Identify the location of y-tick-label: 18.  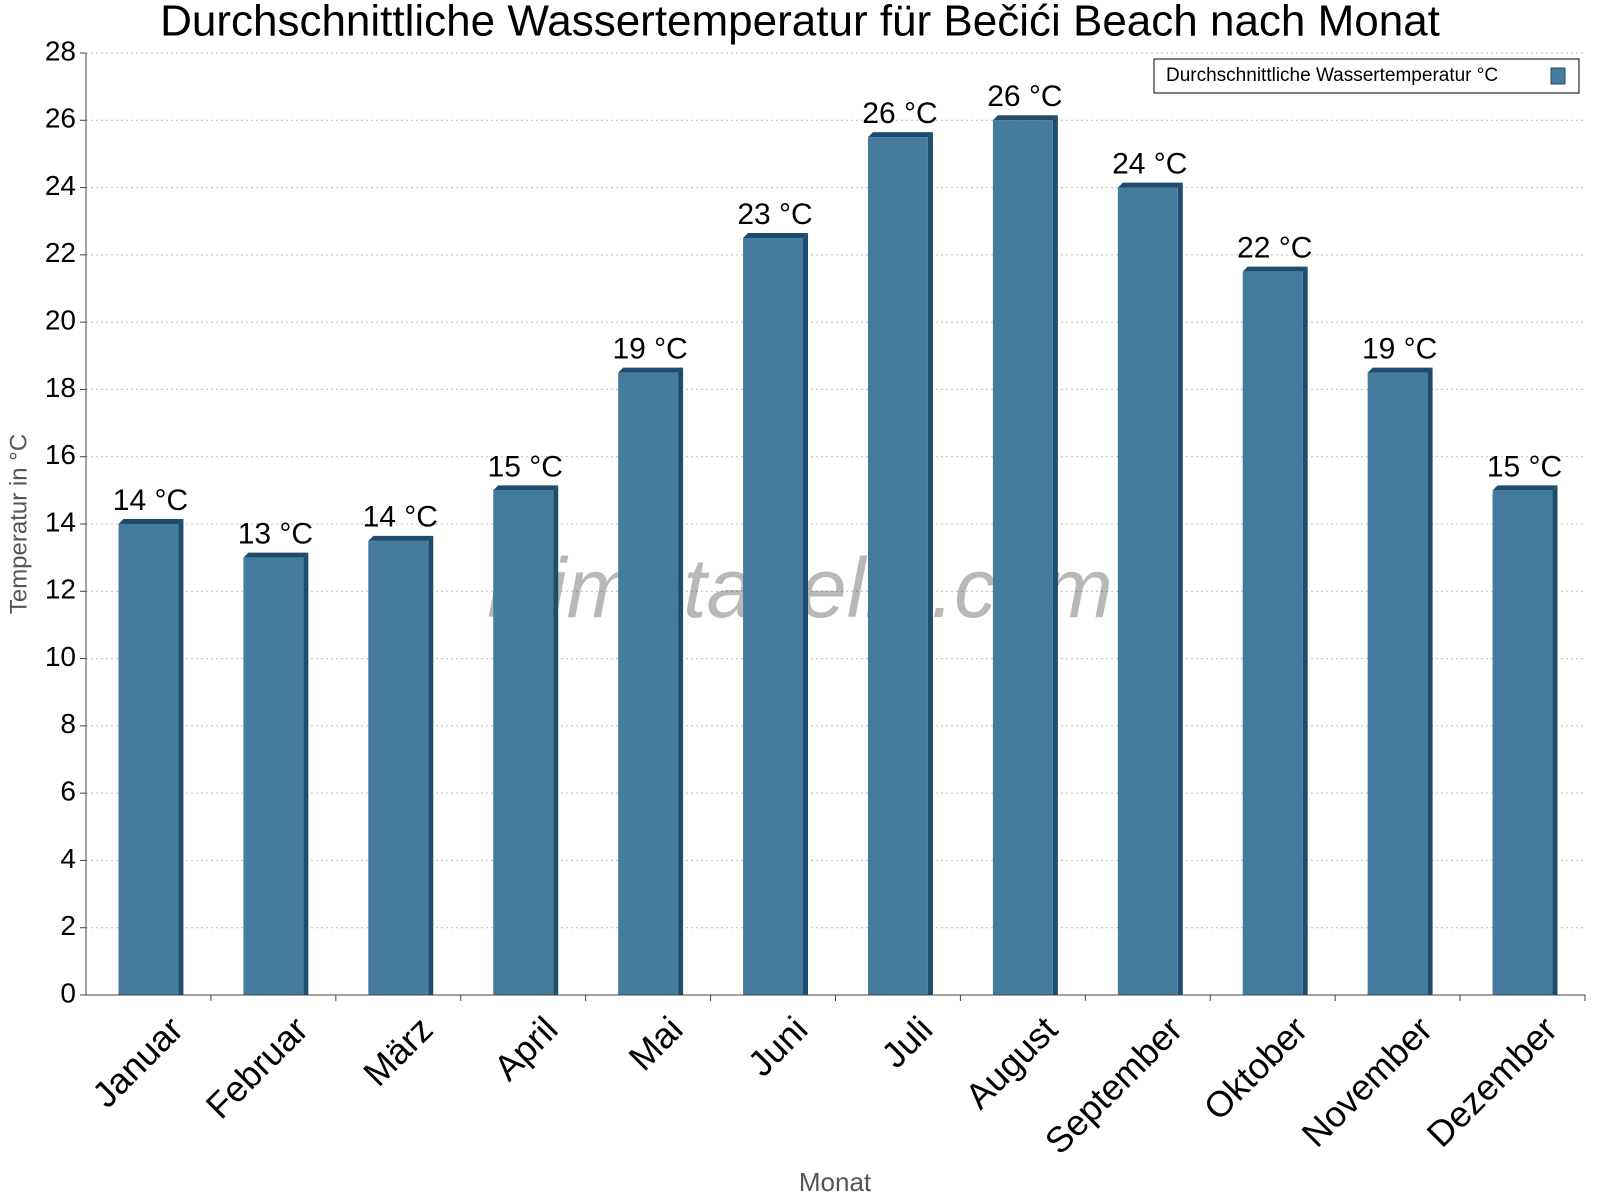
(60, 387).